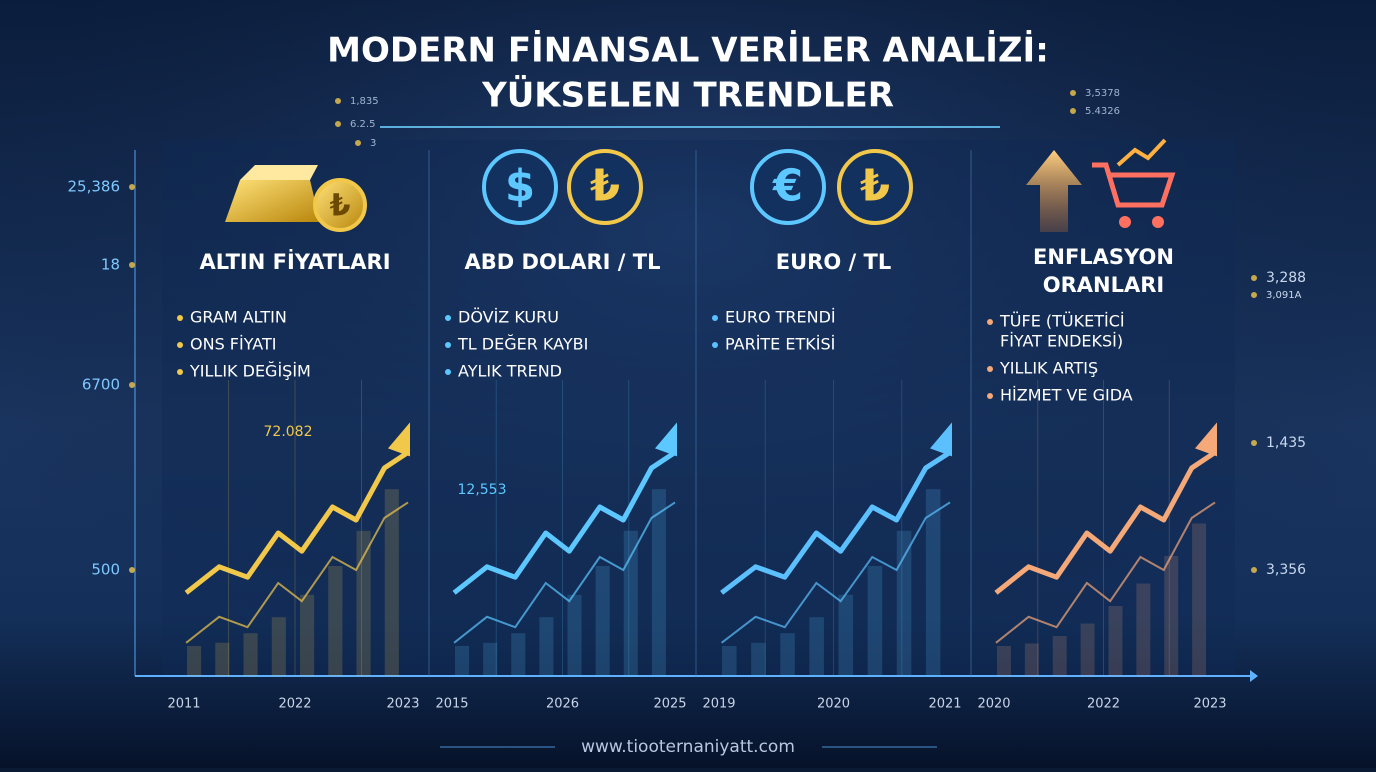  What do you see at coordinates (1061, 341) in the screenshot?
I see `bullet-text: FİYAT ENDEKSİ)` at bounding box center [1061, 341].